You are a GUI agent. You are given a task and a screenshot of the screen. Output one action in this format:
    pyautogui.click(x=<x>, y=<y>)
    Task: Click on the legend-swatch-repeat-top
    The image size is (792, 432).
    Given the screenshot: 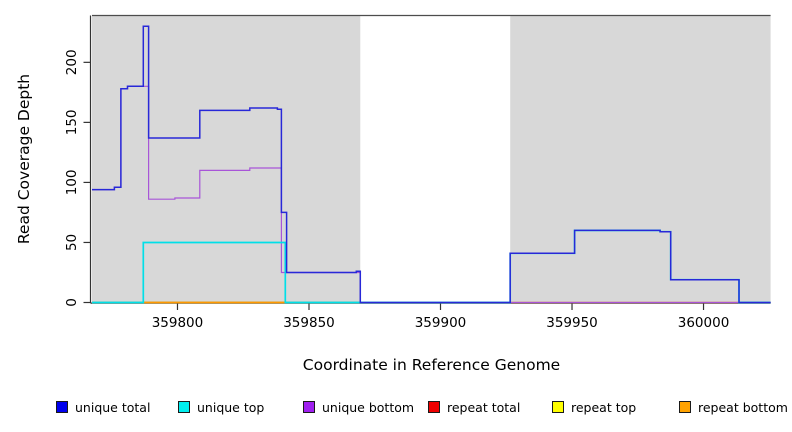 What is the action you would take?
    pyautogui.click(x=558, y=407)
    